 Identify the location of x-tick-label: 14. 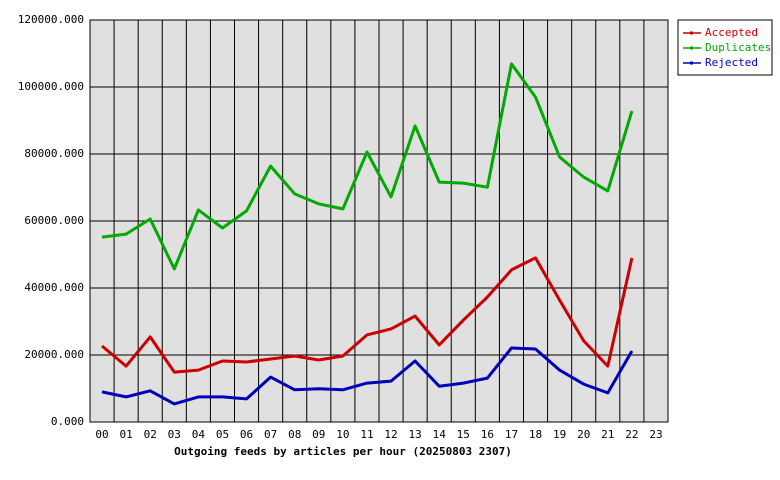
(440, 434).